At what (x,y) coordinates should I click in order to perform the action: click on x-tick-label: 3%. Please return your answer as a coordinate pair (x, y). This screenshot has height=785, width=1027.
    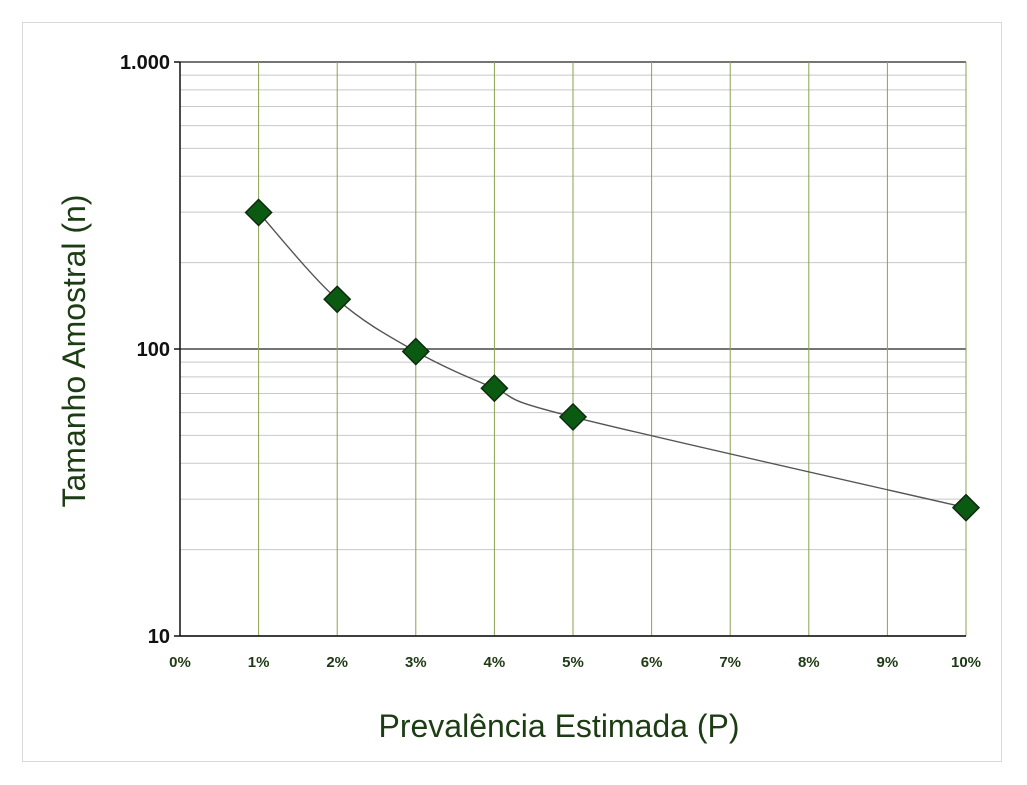
    Looking at the image, I should click on (416, 662).